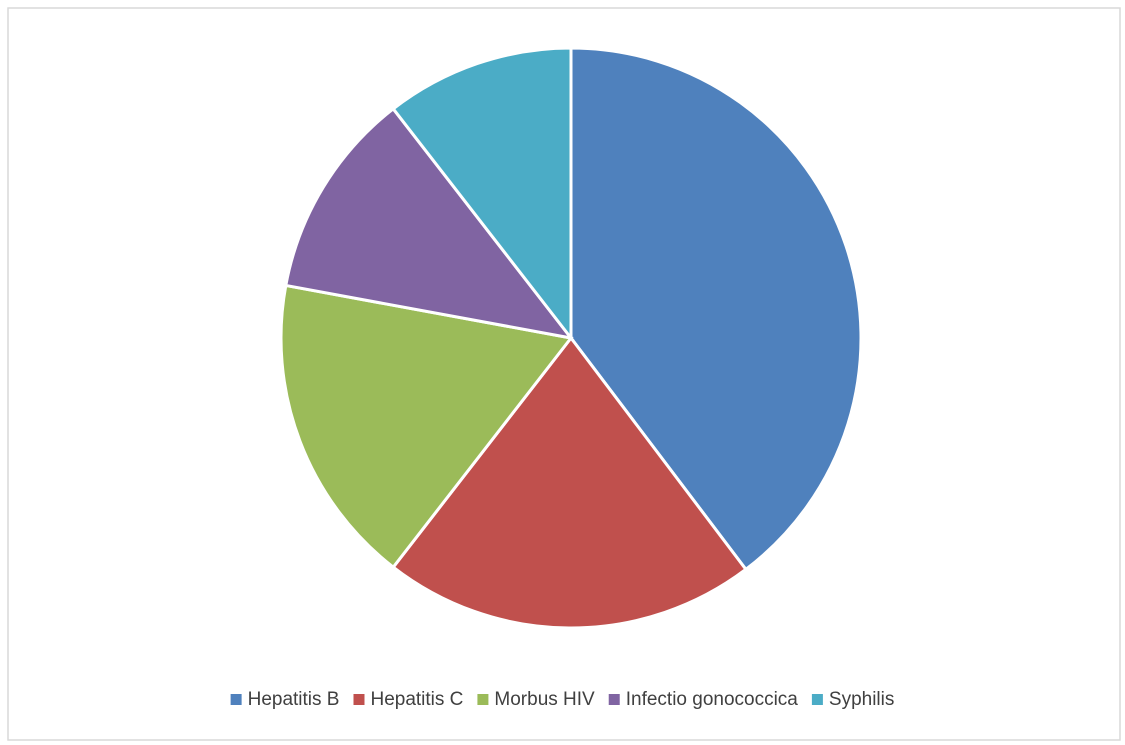 This screenshot has height=745, width=1125. What do you see at coordinates (712, 699) in the screenshot?
I see `legend-label: Infectio gonococcica` at bounding box center [712, 699].